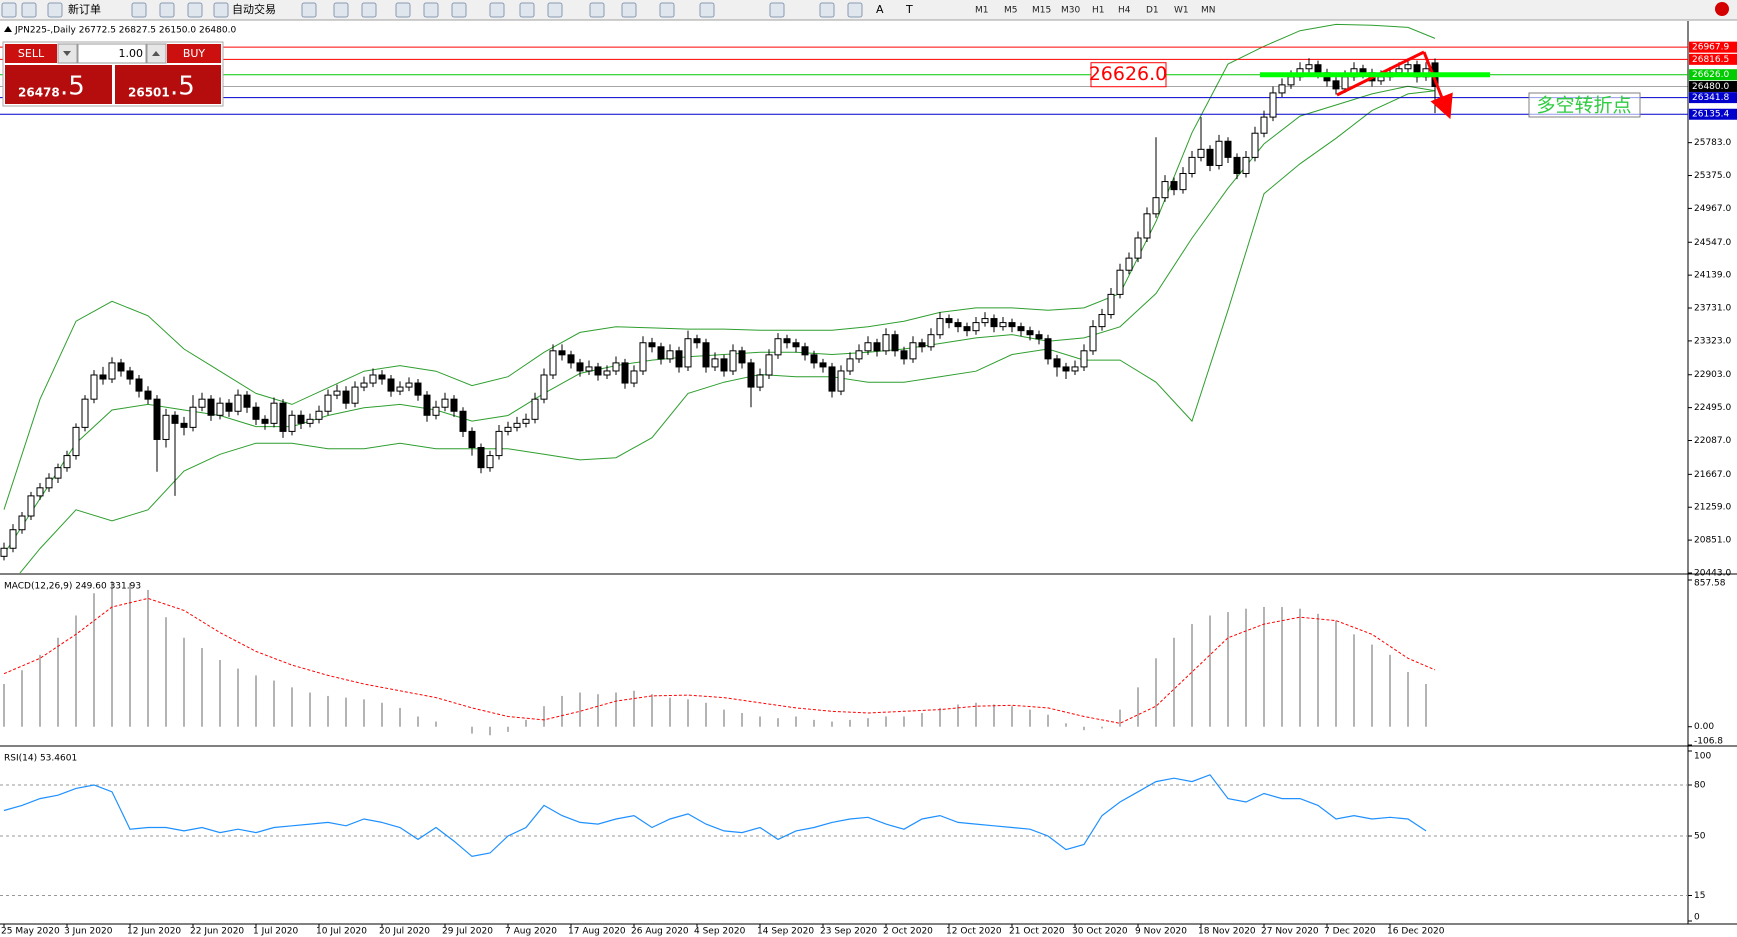  What do you see at coordinates (1712, 541) in the screenshot?
I see `y-tick-label: 20851.0` at bounding box center [1712, 541].